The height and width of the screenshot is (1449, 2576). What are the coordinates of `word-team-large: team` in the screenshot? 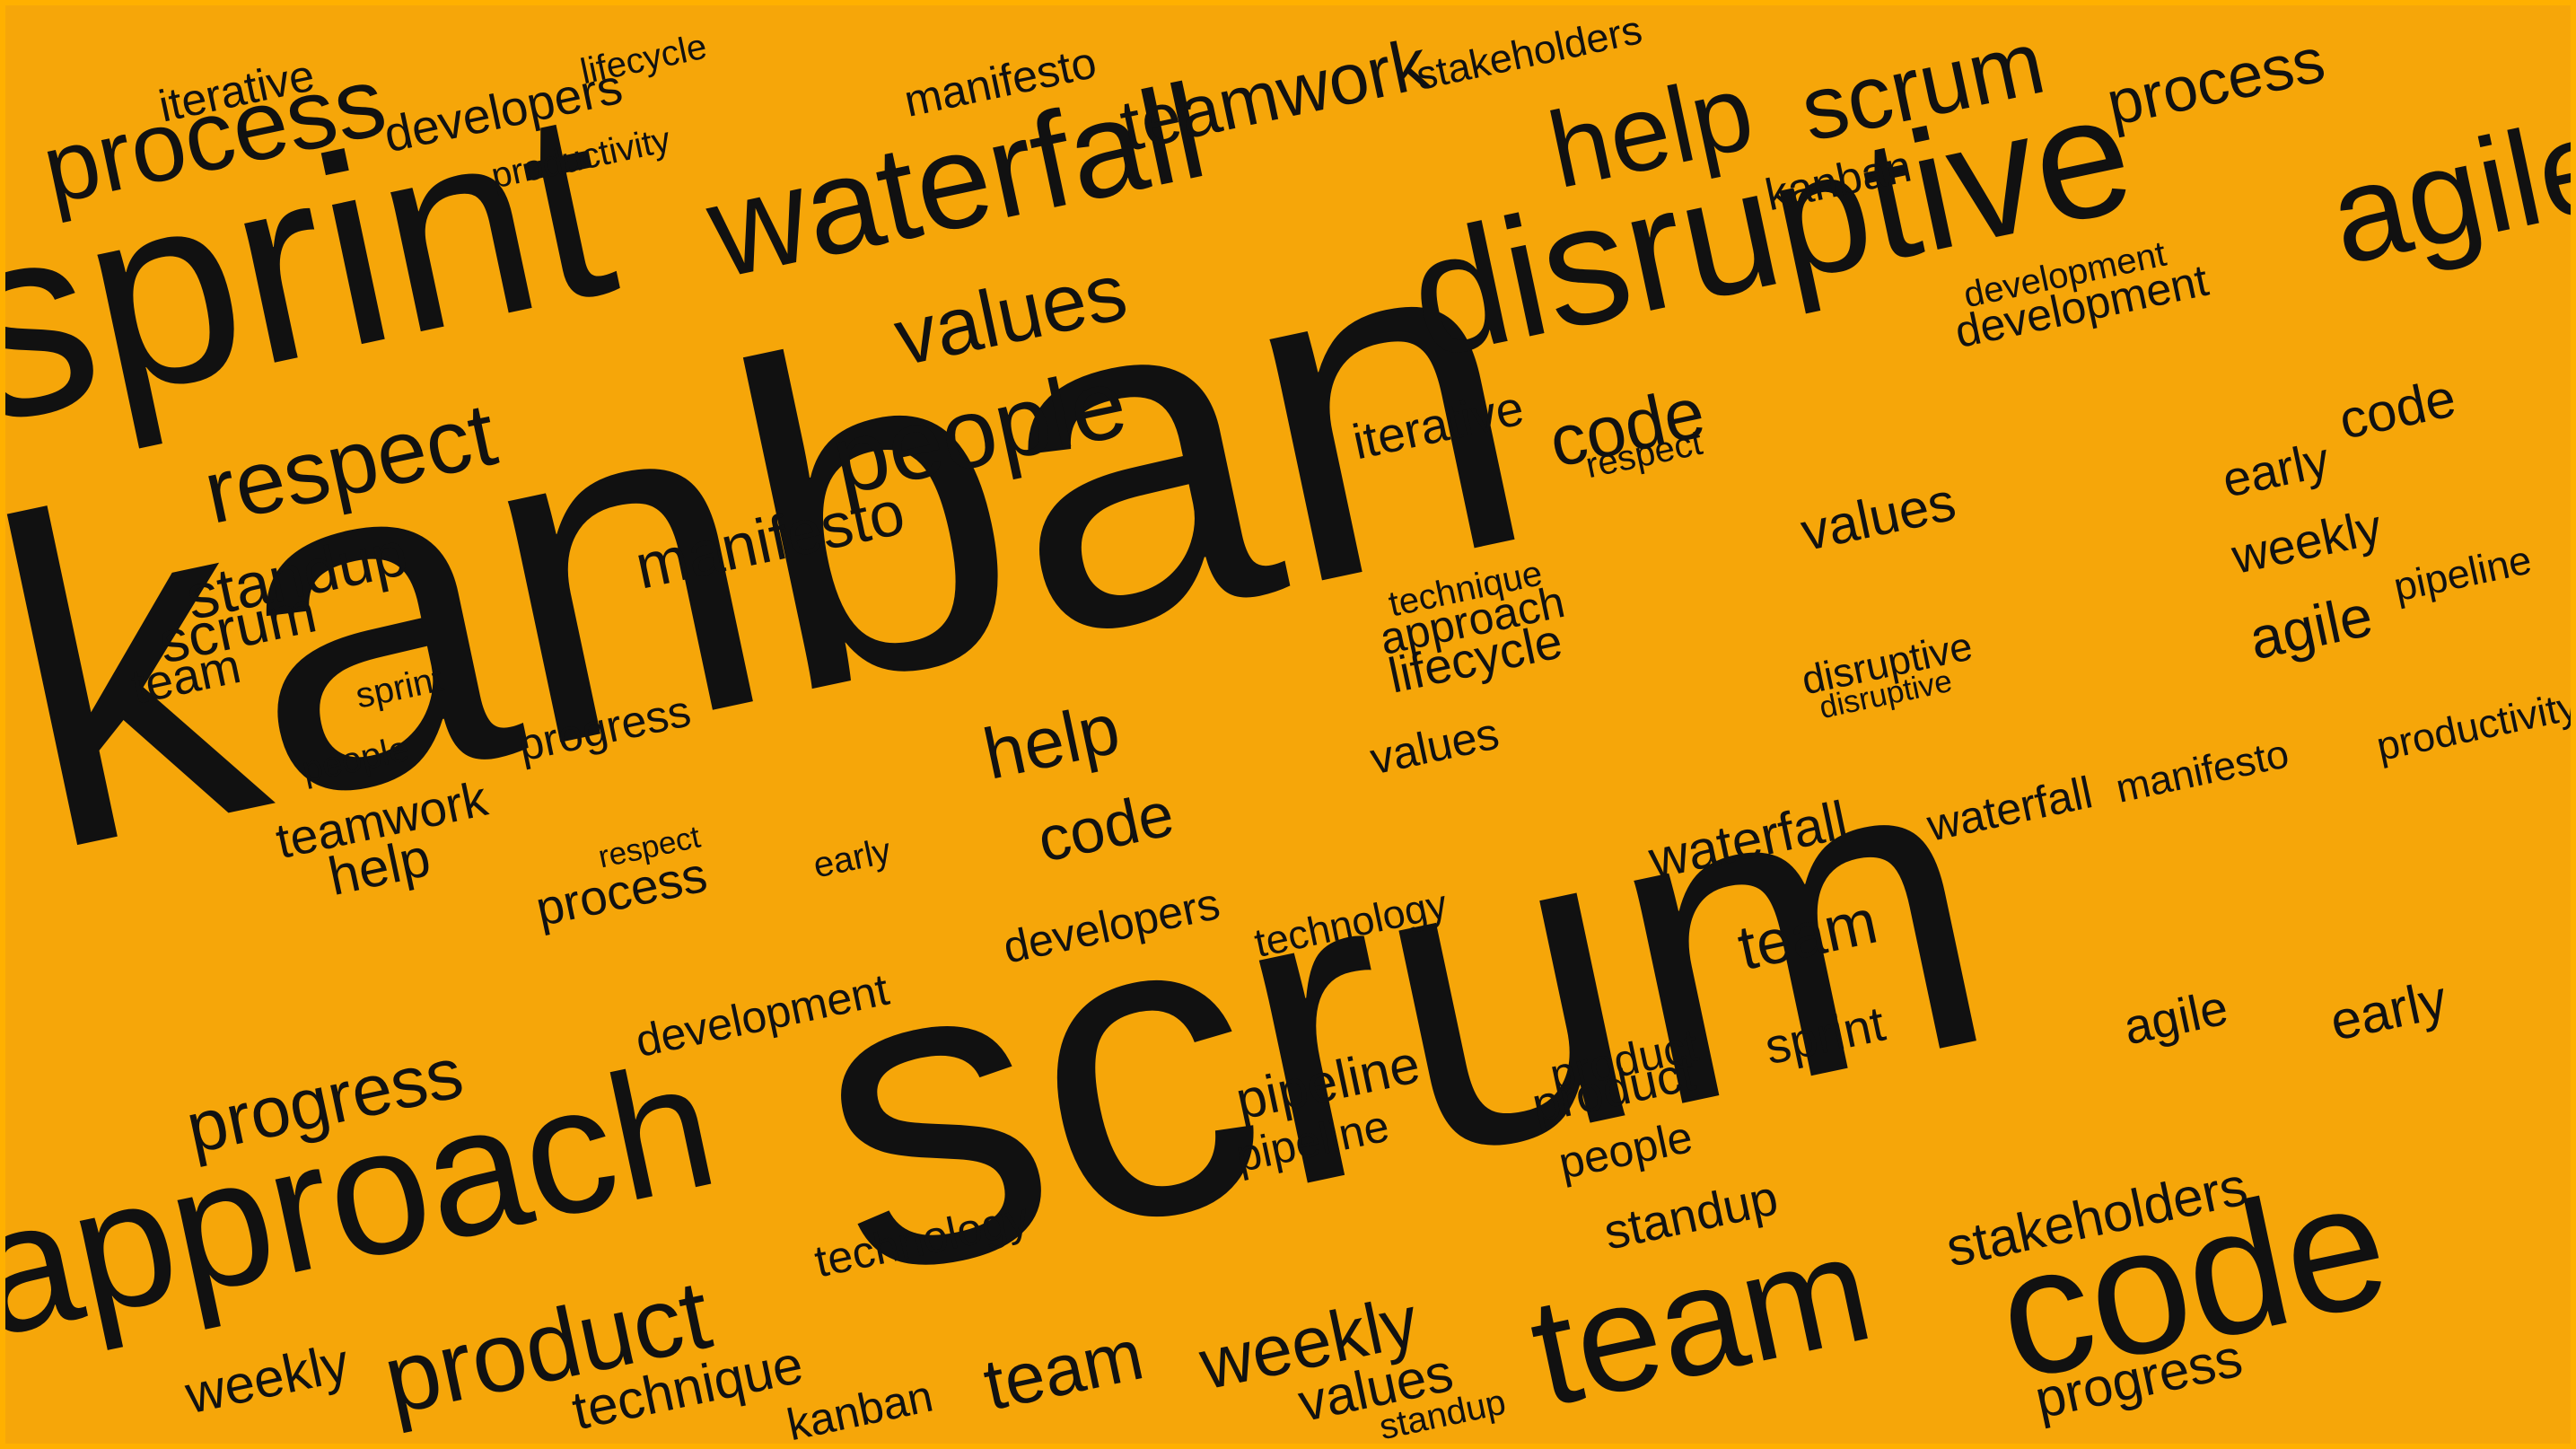 It's located at (1701, 1320).